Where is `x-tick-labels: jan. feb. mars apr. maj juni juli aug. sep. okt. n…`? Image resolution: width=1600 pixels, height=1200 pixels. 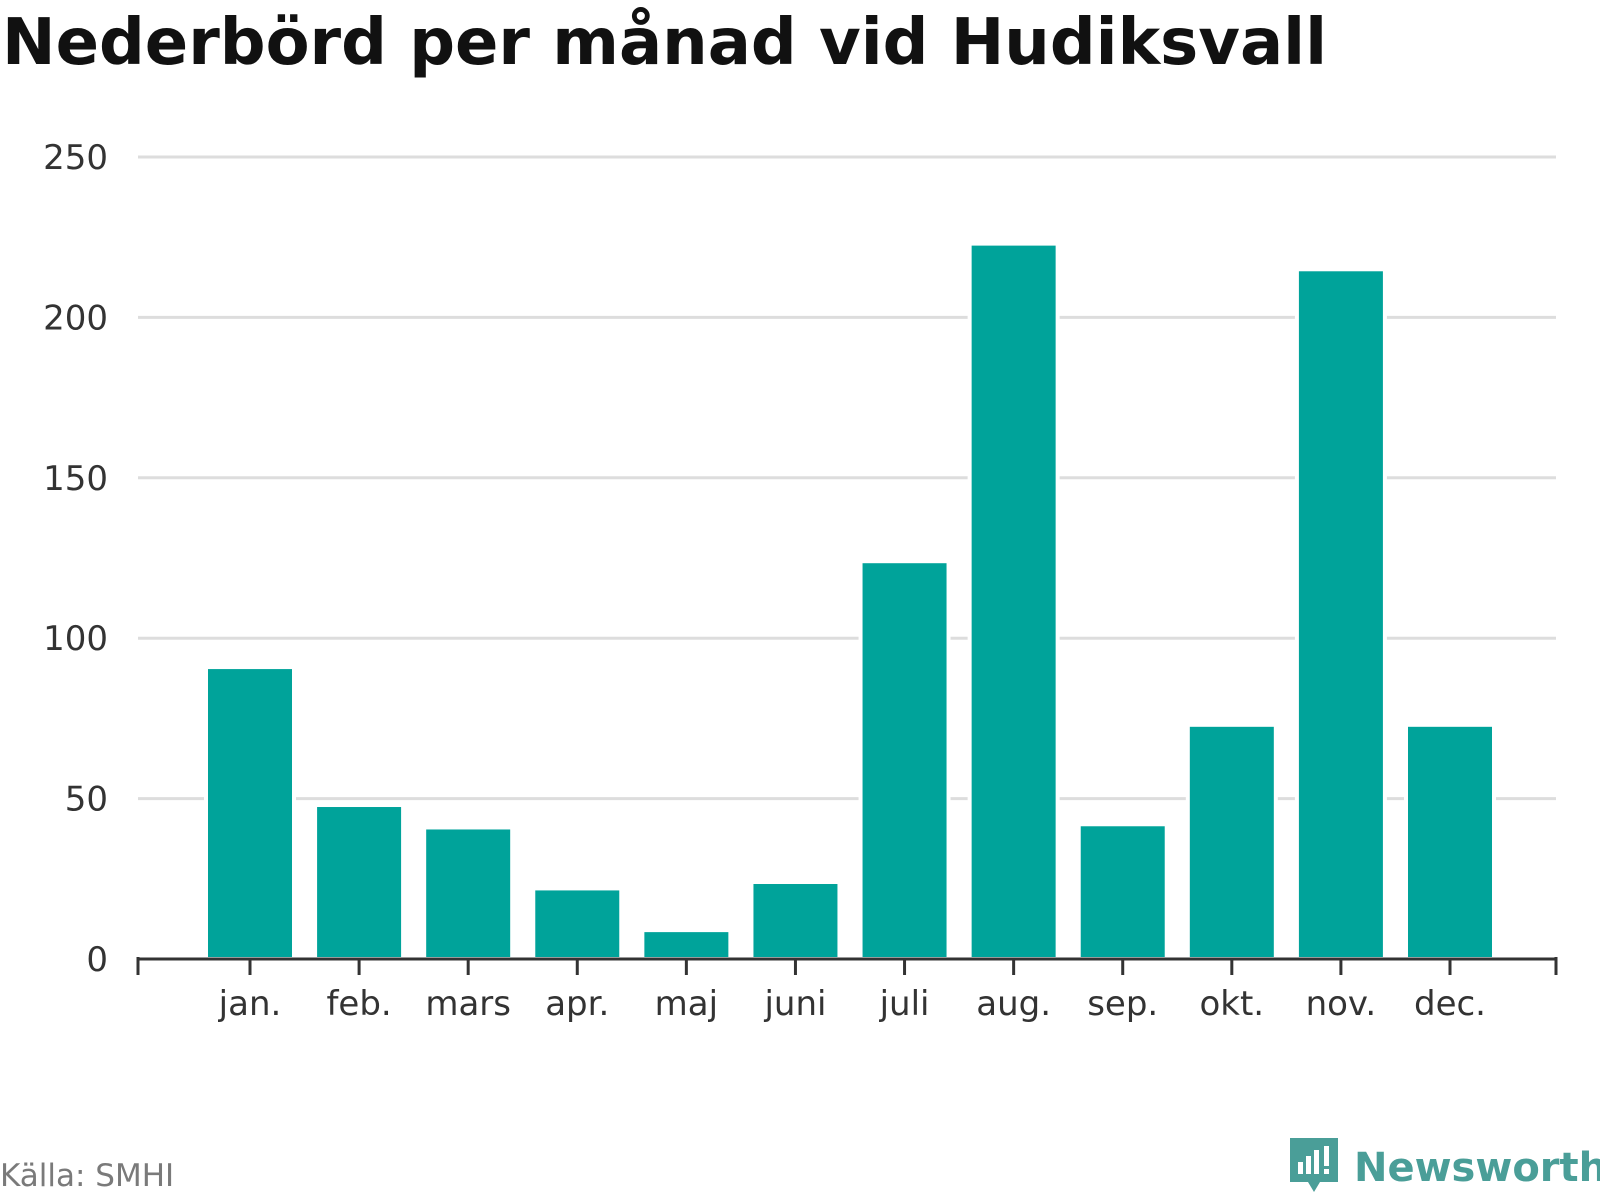 x-tick-labels: jan. feb. mars apr. maj juni juli aug. sep. okt. n… is located at coordinates (852, 1004).